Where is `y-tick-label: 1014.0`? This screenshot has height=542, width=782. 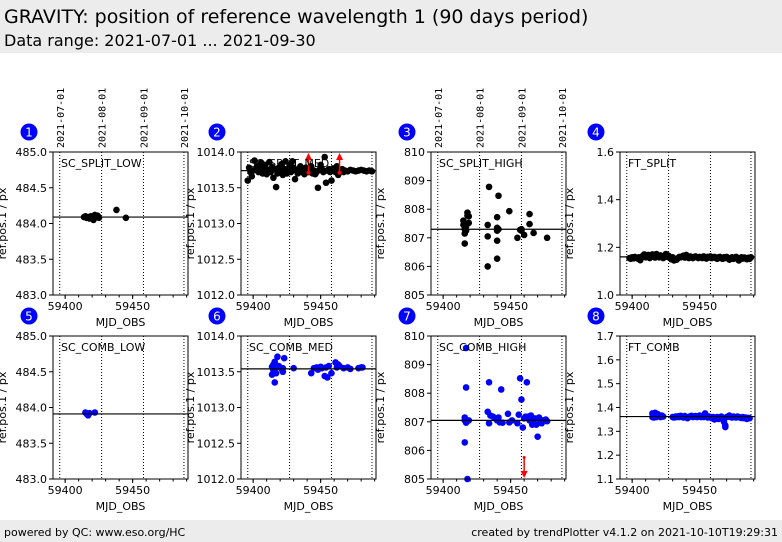 y-tick-label: 1014.0 is located at coordinates (216, 336).